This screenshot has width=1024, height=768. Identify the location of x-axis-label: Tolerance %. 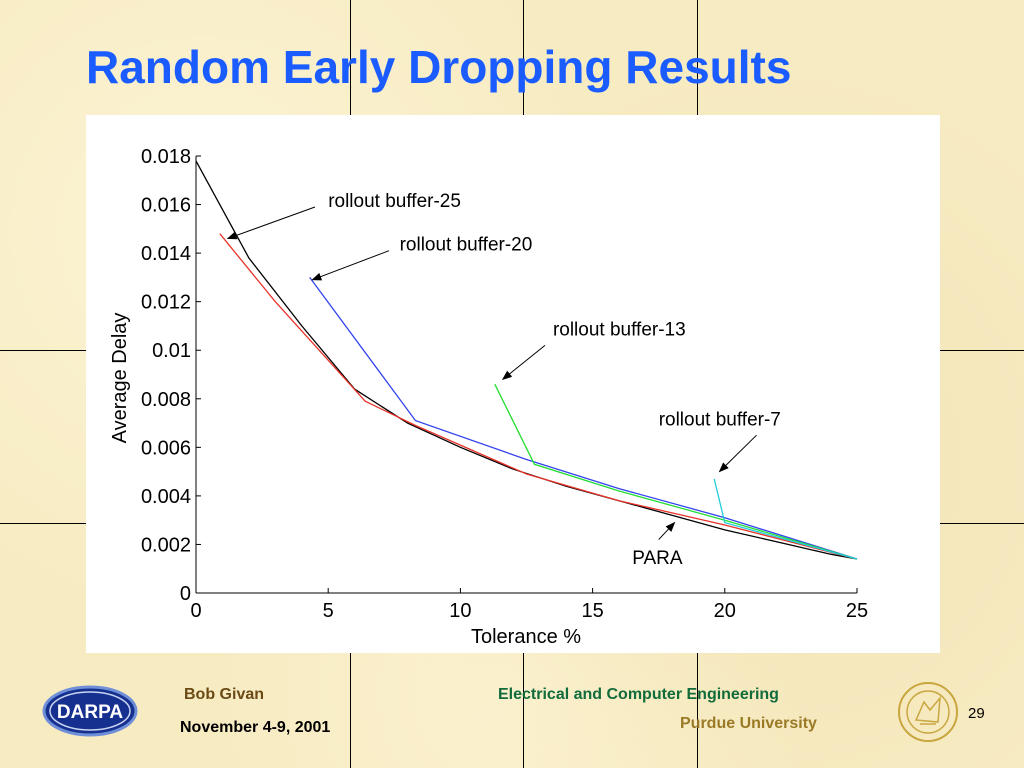
(526, 637).